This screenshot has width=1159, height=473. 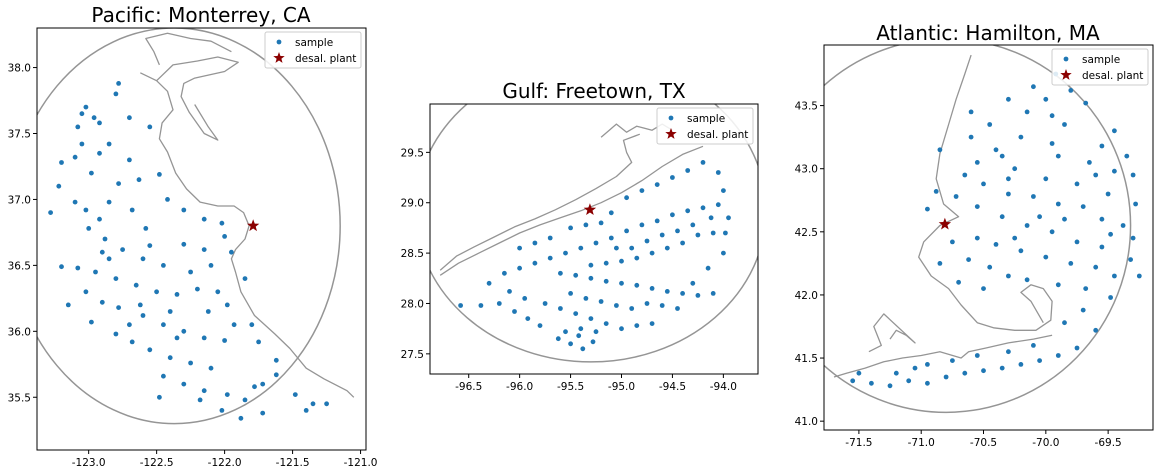 What do you see at coordinates (19, 200) in the screenshot?
I see `y-tick-label: 37.0` at bounding box center [19, 200].